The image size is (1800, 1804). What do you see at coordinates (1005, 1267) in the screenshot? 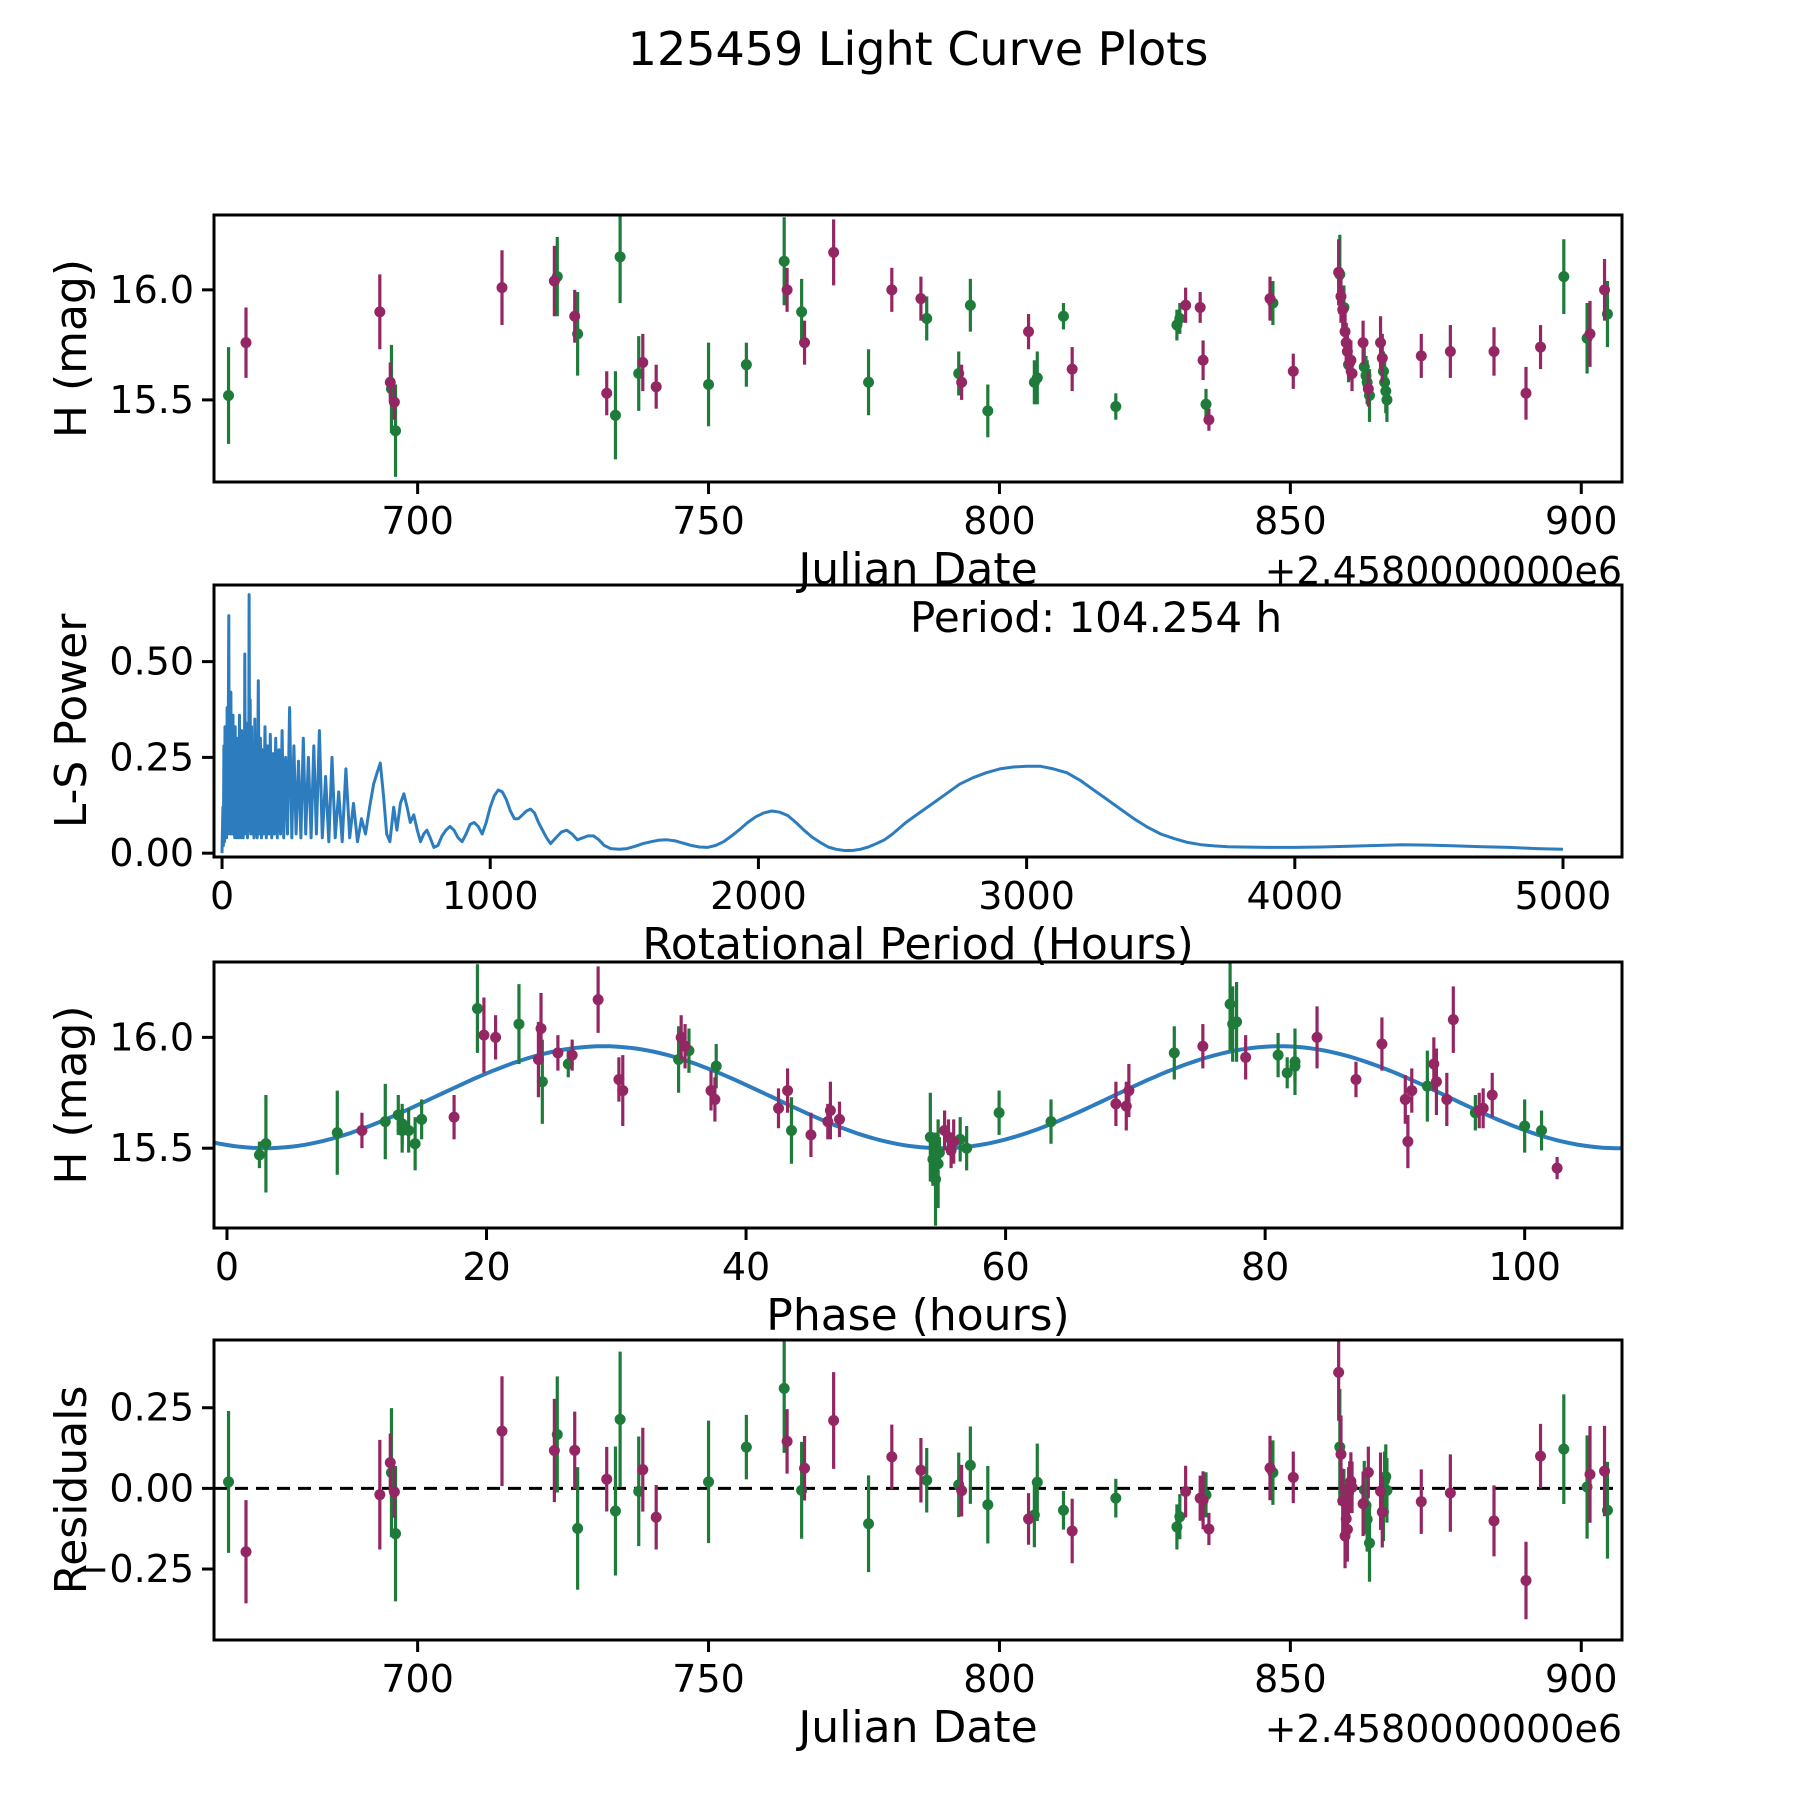
I see `x-tick-label: 60` at bounding box center [1005, 1267].